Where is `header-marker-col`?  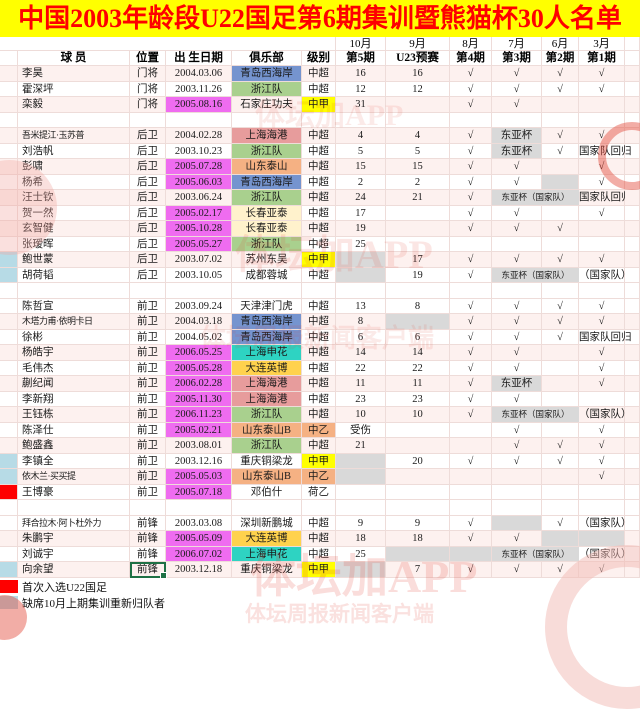
header-marker-col is located at coordinates (9, 58).